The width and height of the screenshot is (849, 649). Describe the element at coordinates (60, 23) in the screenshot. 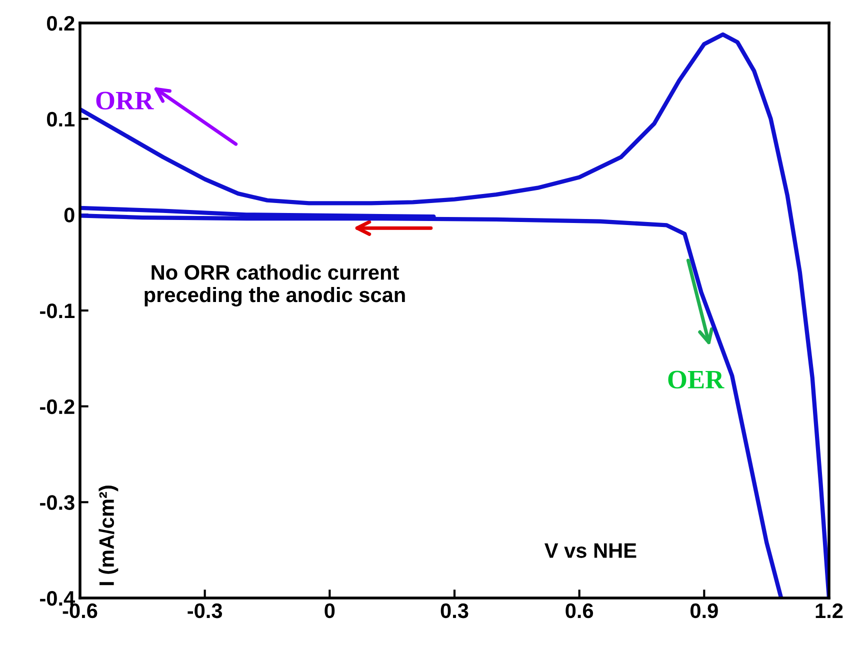

I see `y-tick-label: 0.2` at that location.